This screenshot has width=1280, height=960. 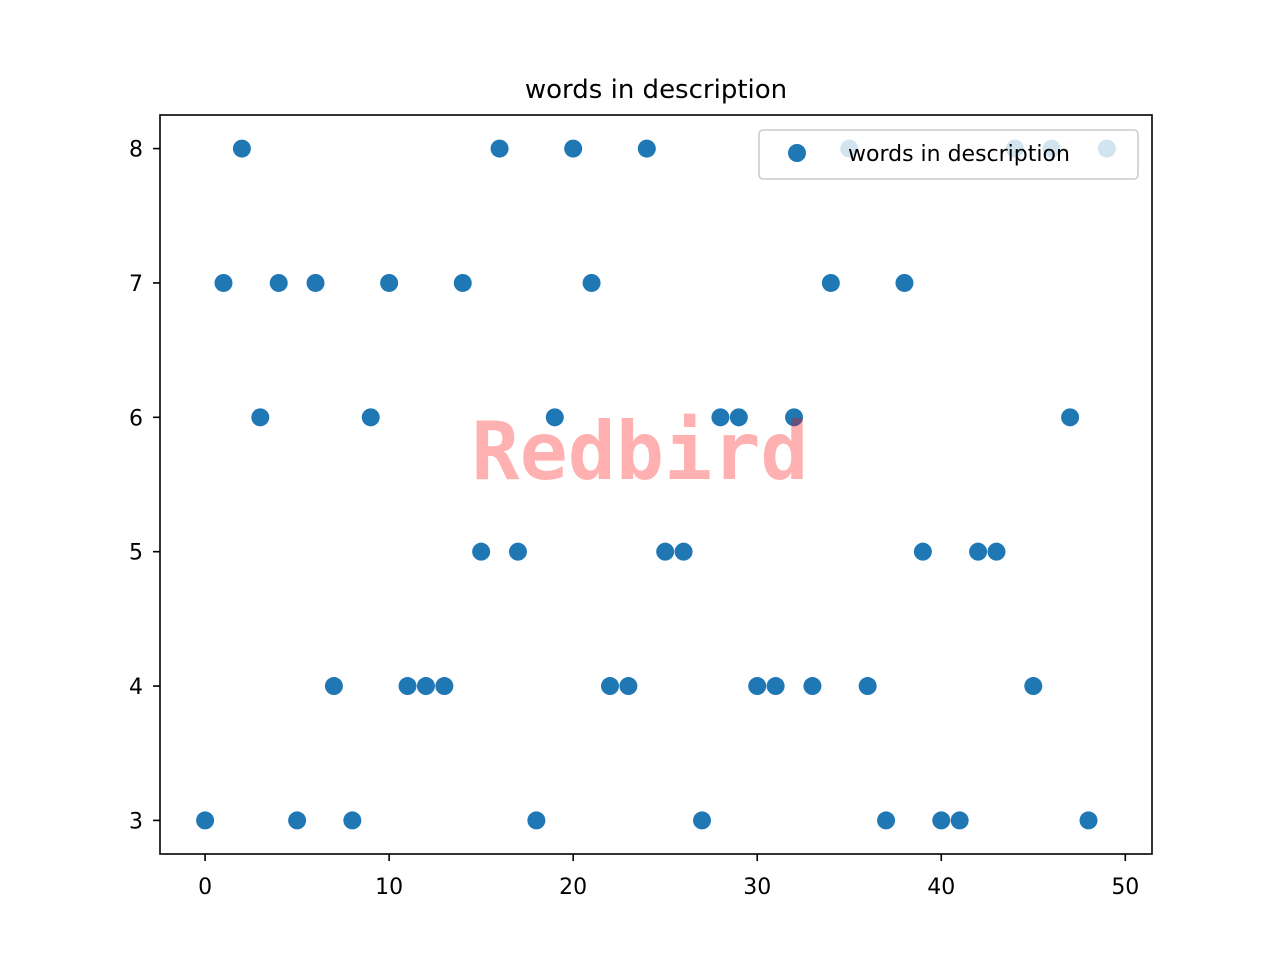 I want to click on x-tick-label: 40, so click(x=941, y=887).